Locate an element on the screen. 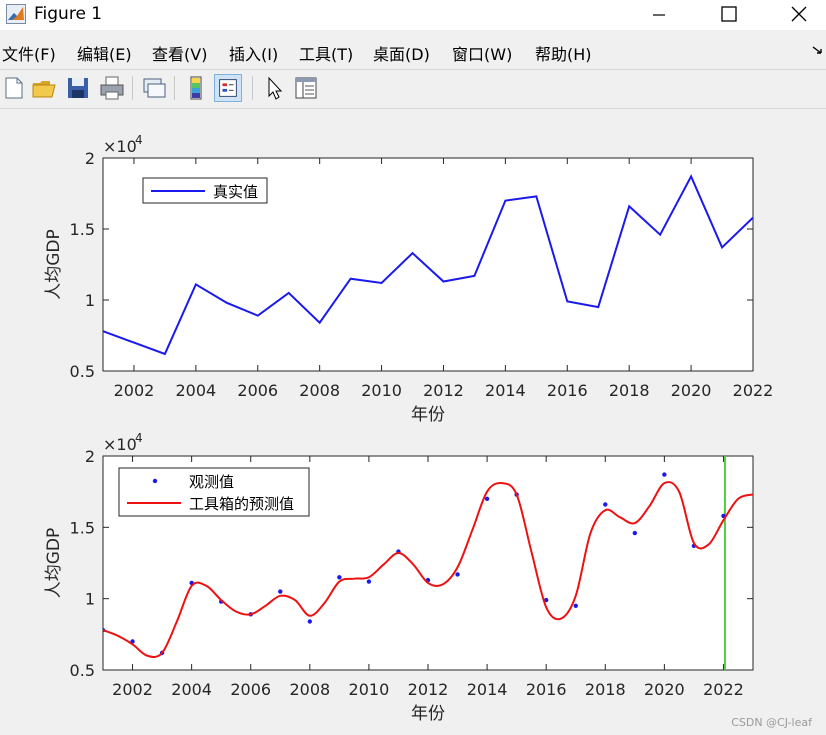 The height and width of the screenshot is (735, 826). menu-file: 文件(F) is located at coordinates (29, 54).